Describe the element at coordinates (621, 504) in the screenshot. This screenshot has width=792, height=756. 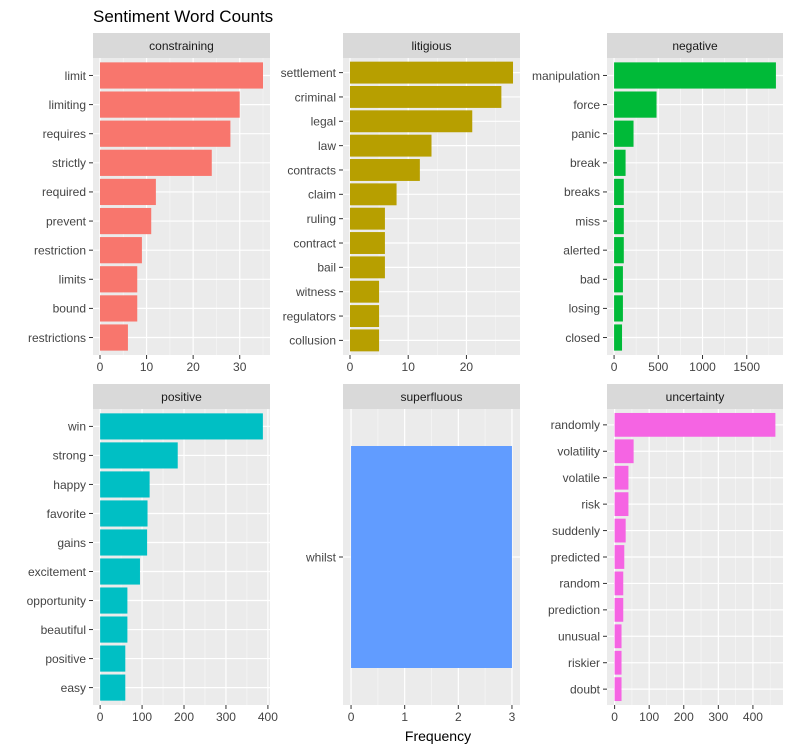
I see `bar-risk` at that location.